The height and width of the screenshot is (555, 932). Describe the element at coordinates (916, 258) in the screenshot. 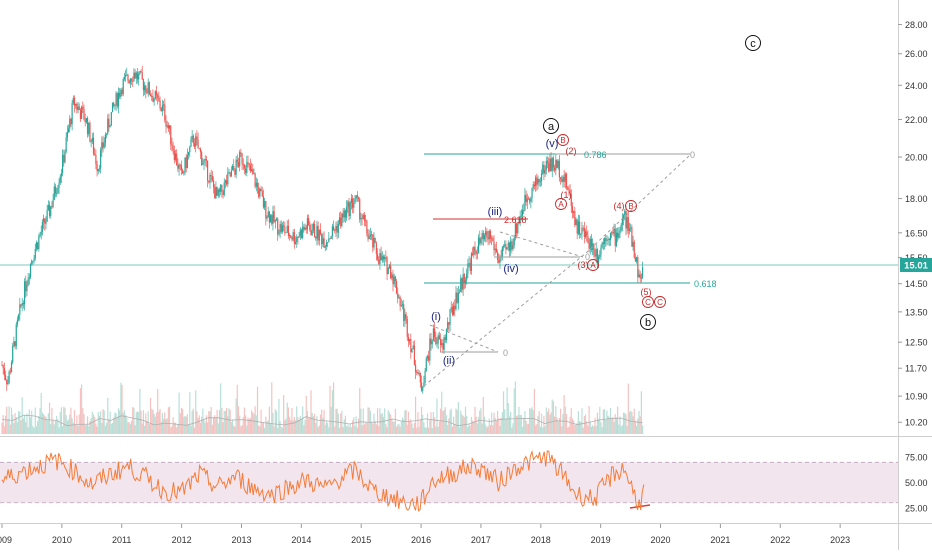

I see `price-tick-label: 15.50` at that location.